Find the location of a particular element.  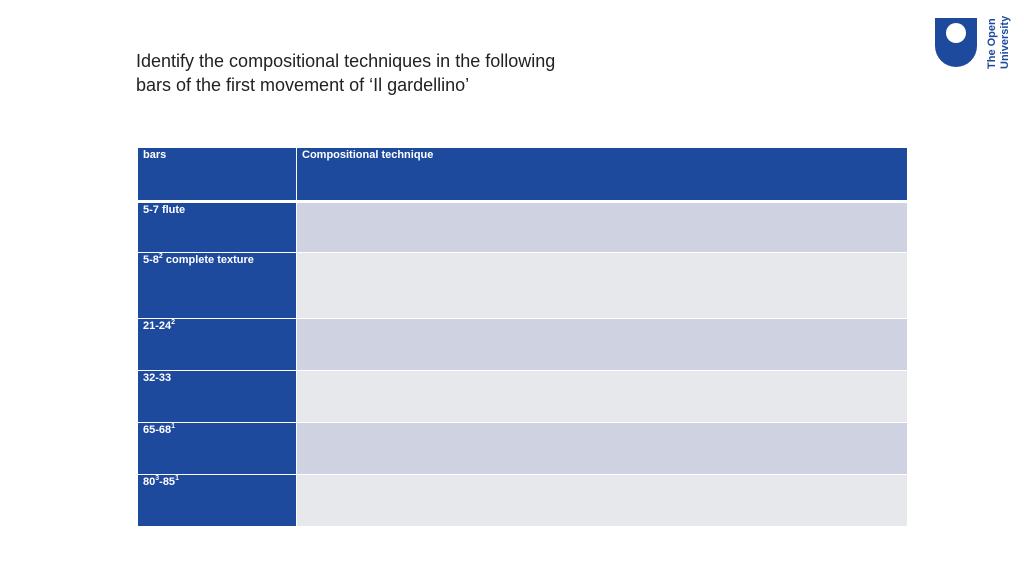

table-row: 5-7 flute is located at coordinates (522, 227).